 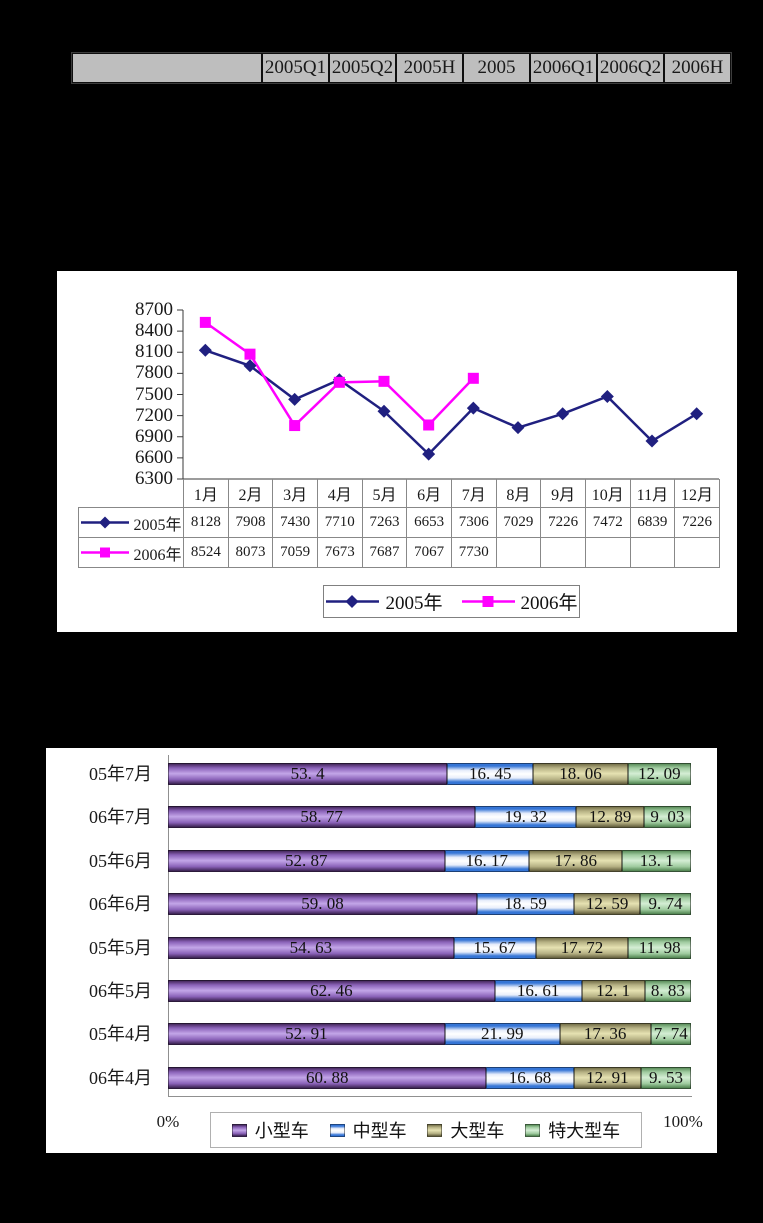 I want to click on square-line-key-icon, so click(x=105, y=552).